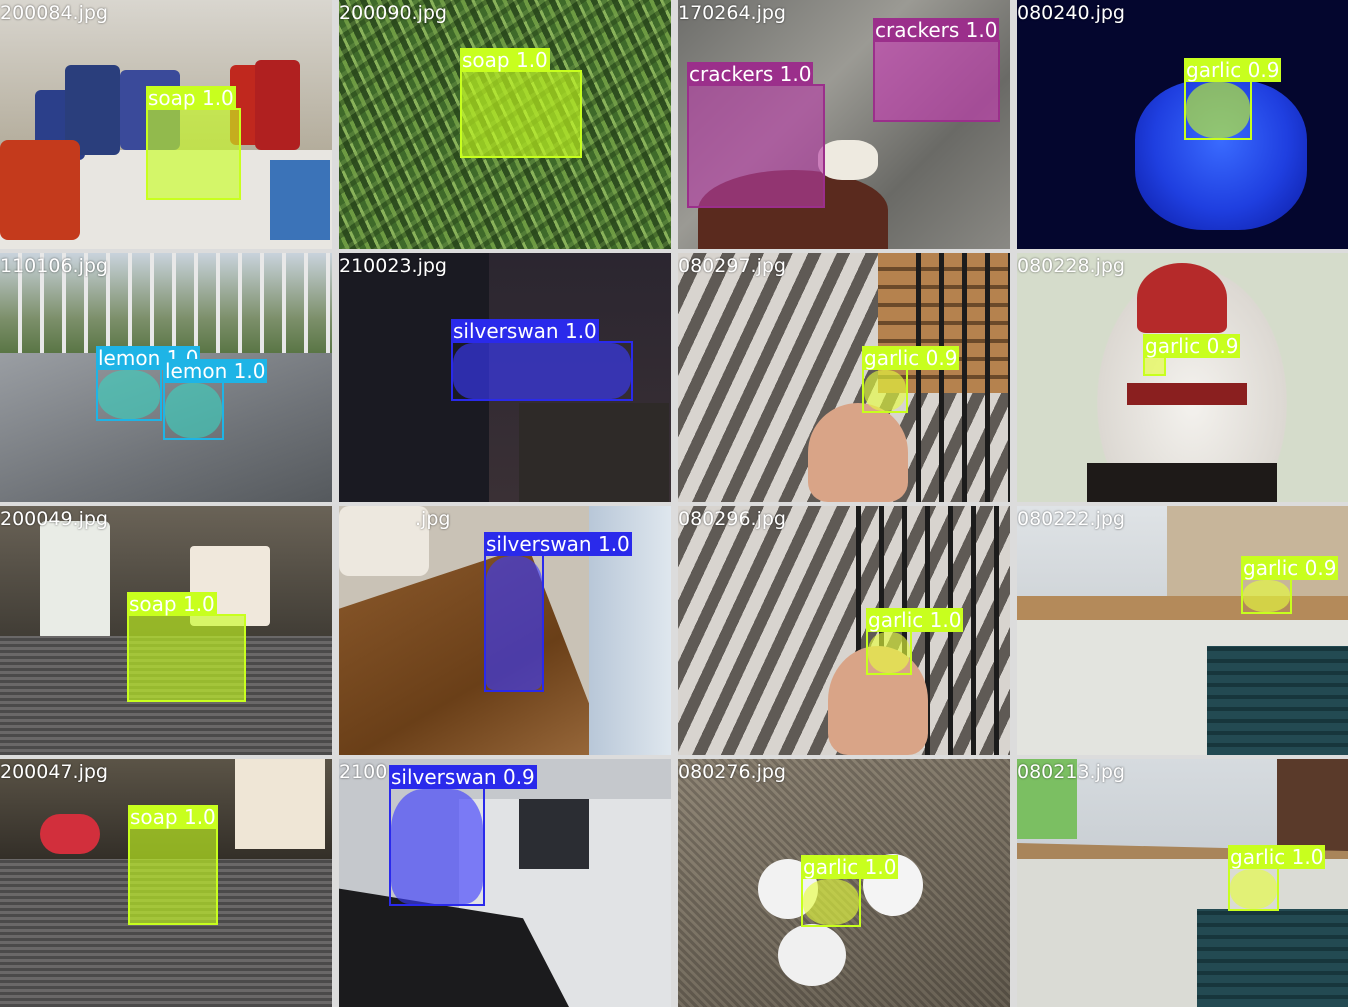  I want to click on filename-label: 080297.jpg, so click(732, 266).